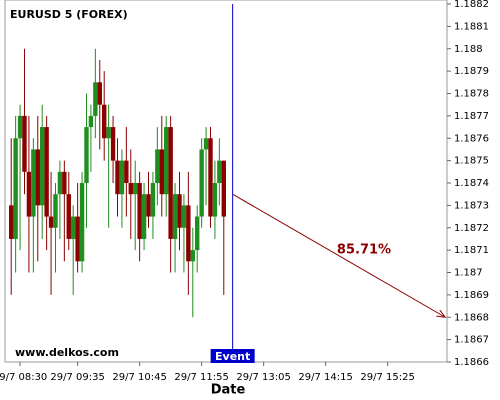 Image resolution: width=500 pixels, height=400 pixels. What do you see at coordinates (471, 362) in the screenshot?
I see `y-tick-label: 1.1866` at bounding box center [471, 362].